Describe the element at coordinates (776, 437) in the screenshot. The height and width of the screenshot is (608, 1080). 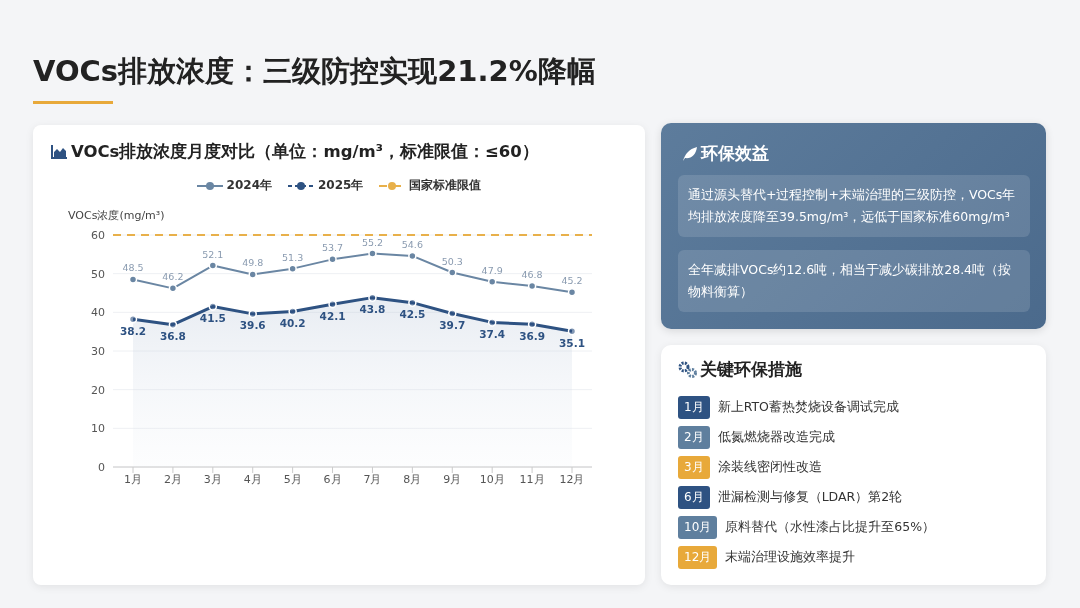
I see `text: 低氮燃烧器改造完成` at that location.